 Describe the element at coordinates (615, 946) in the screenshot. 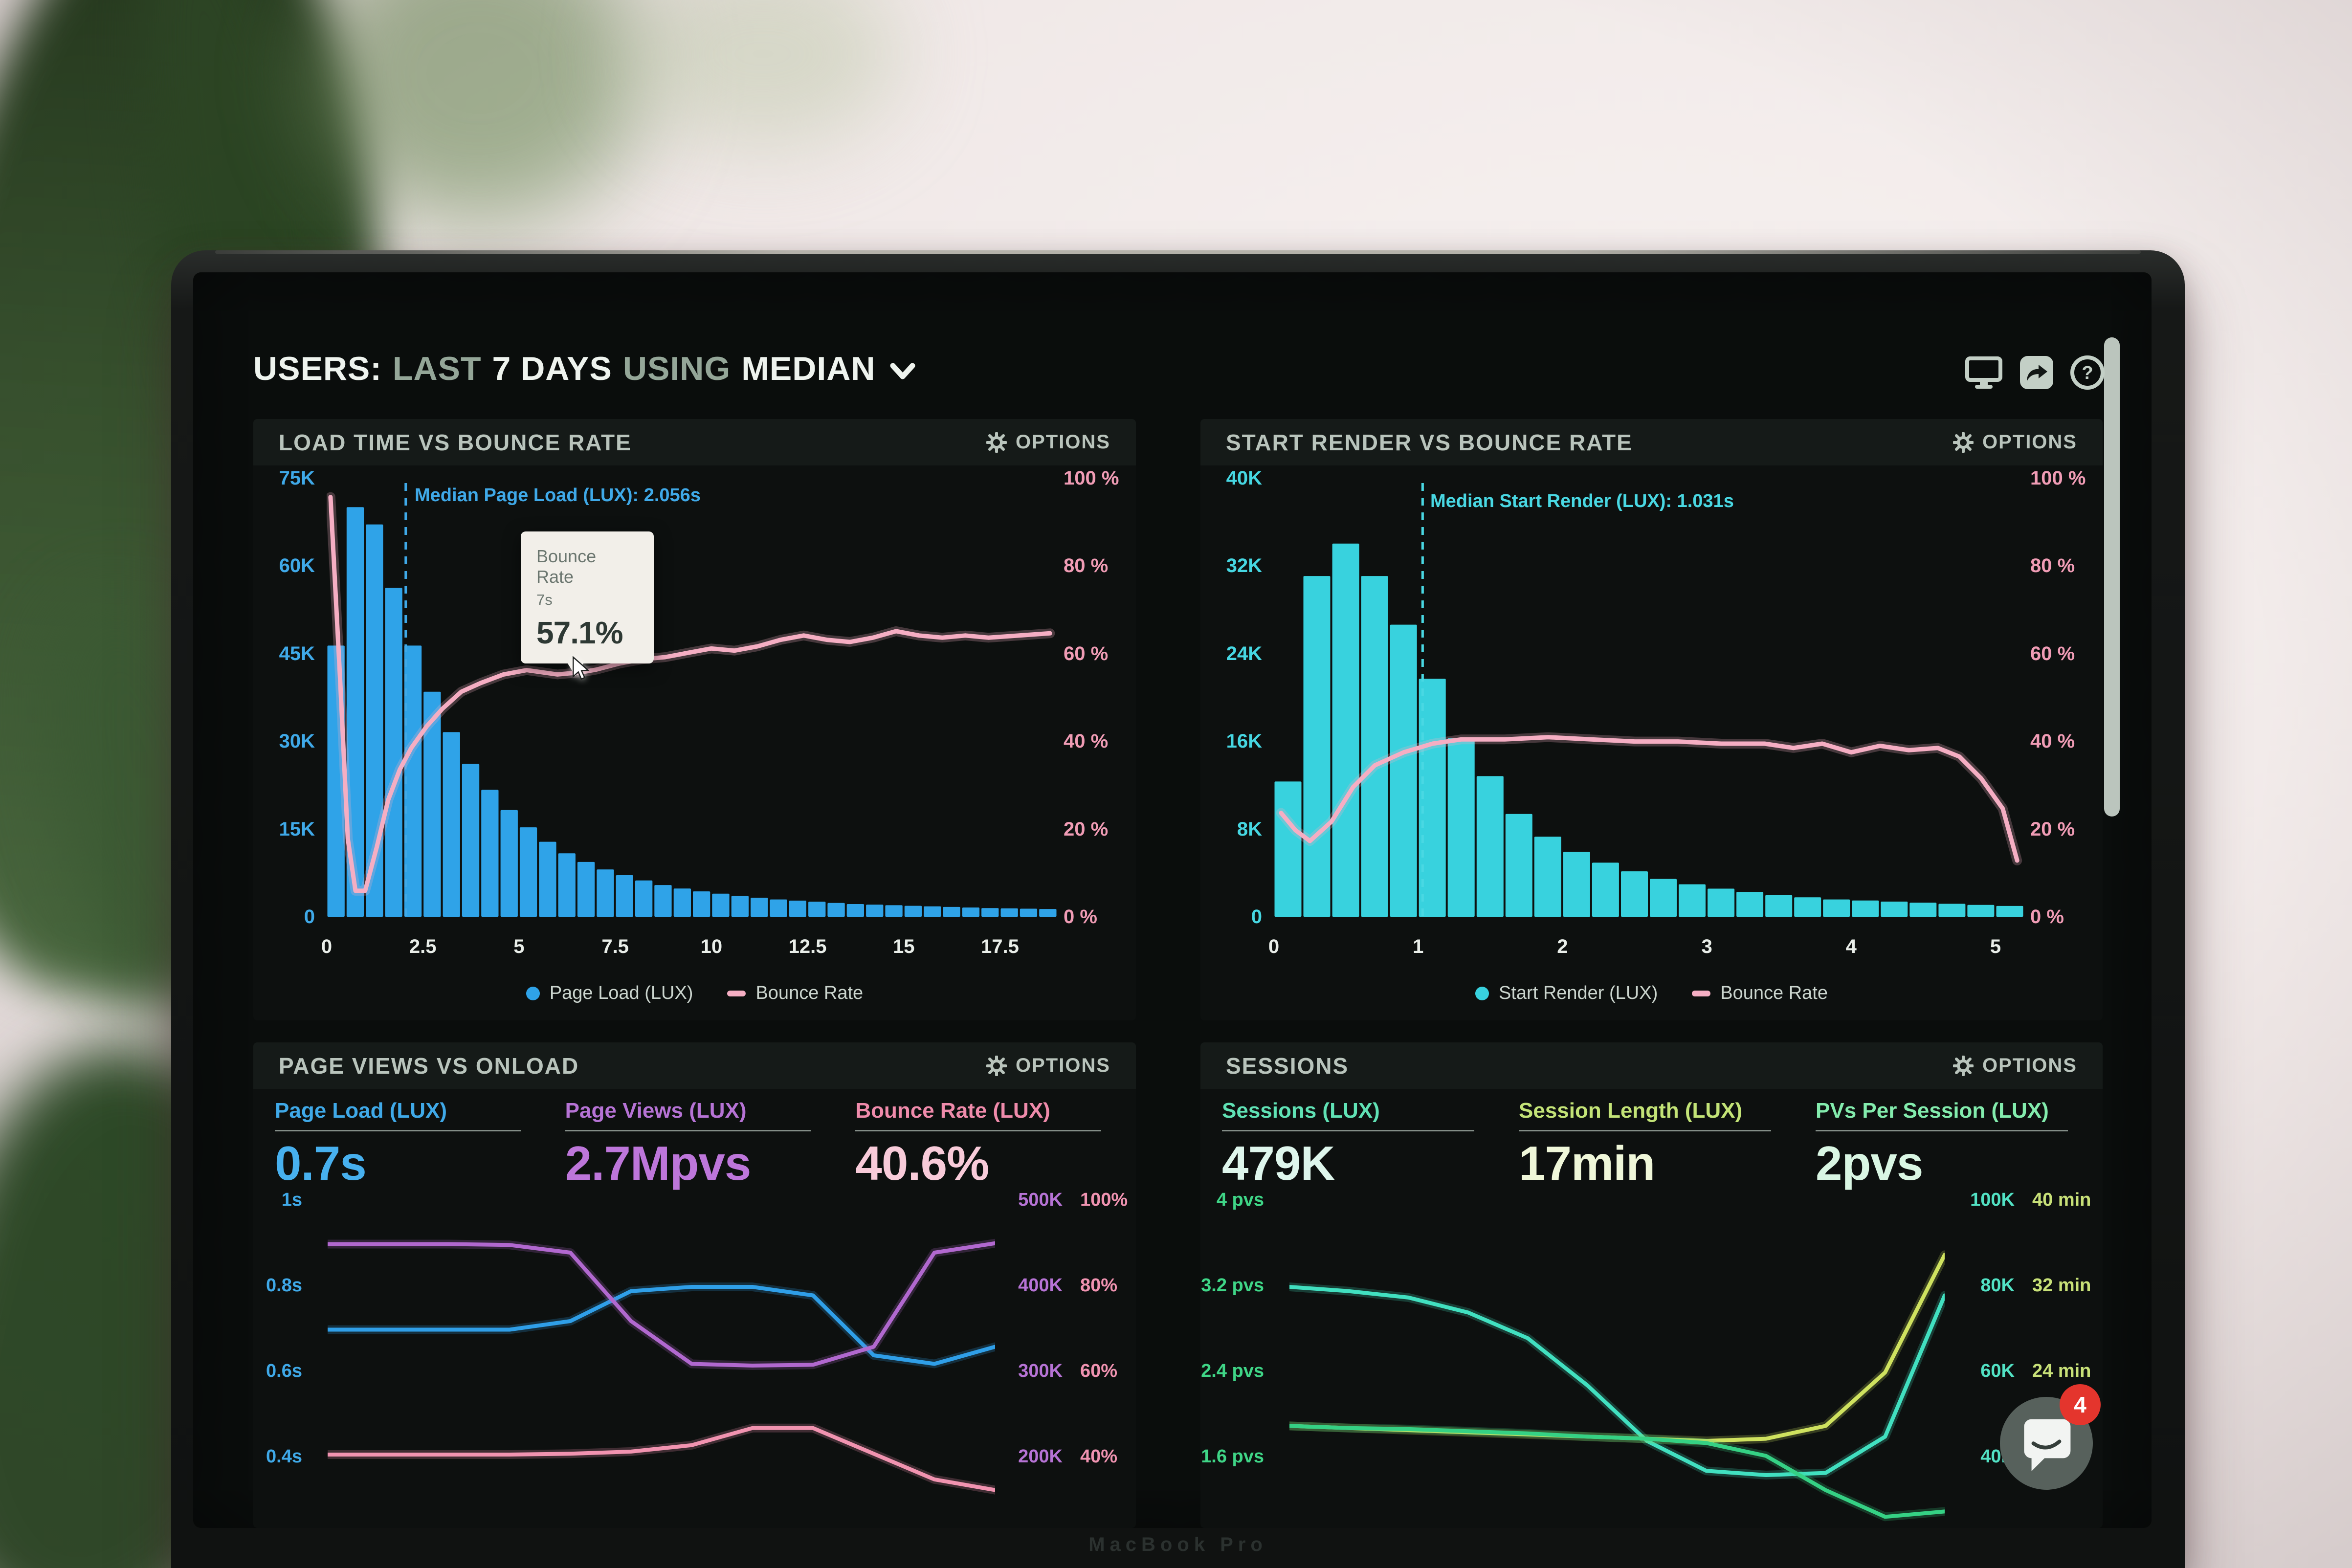

I see `x-axis-label: 7.5` at that location.